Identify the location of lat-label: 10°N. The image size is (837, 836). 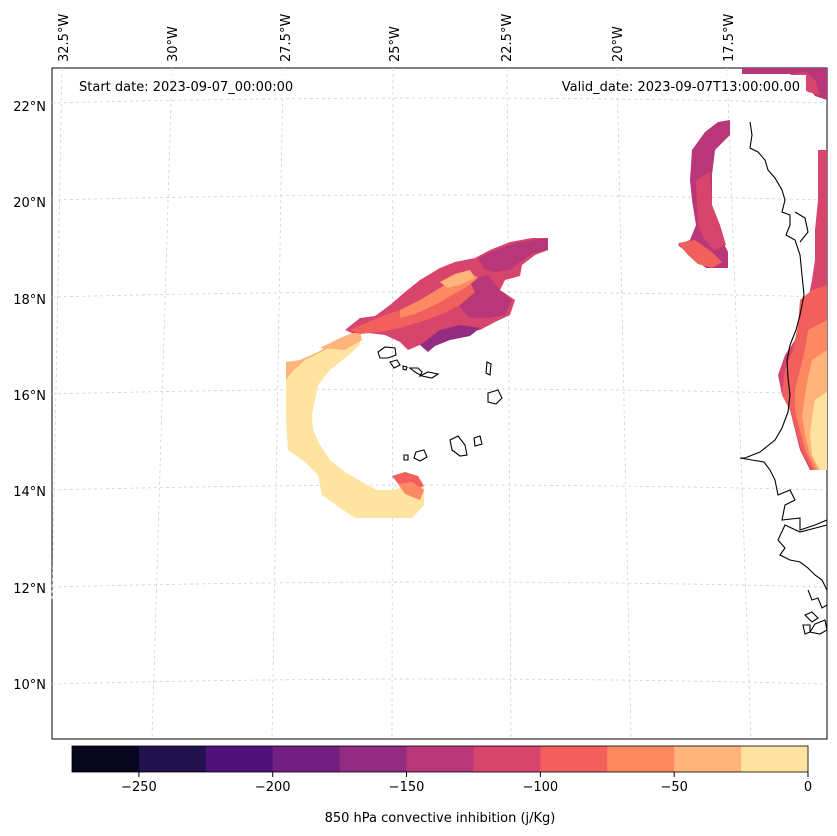
(29, 685).